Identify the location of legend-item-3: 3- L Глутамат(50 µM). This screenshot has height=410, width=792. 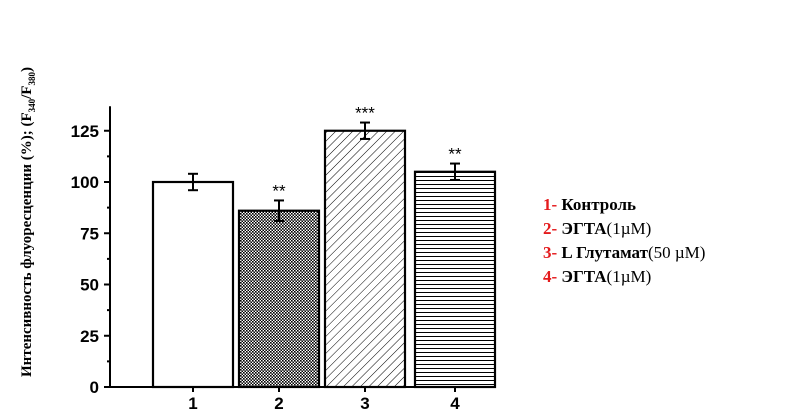
(624, 252).